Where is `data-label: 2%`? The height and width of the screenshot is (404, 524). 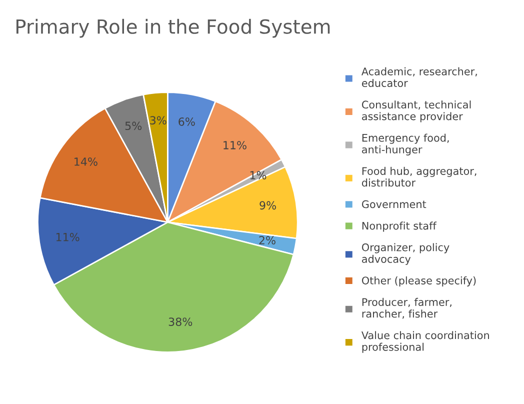 data-label: 2% is located at coordinates (267, 240).